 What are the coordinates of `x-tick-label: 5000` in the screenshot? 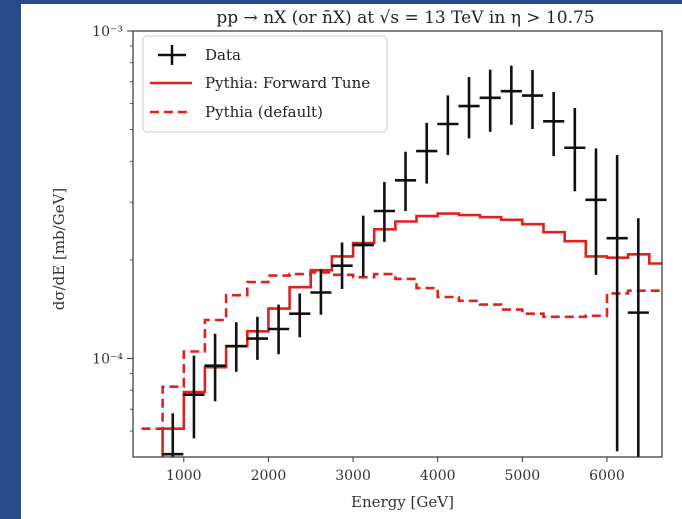 It's located at (523, 476).